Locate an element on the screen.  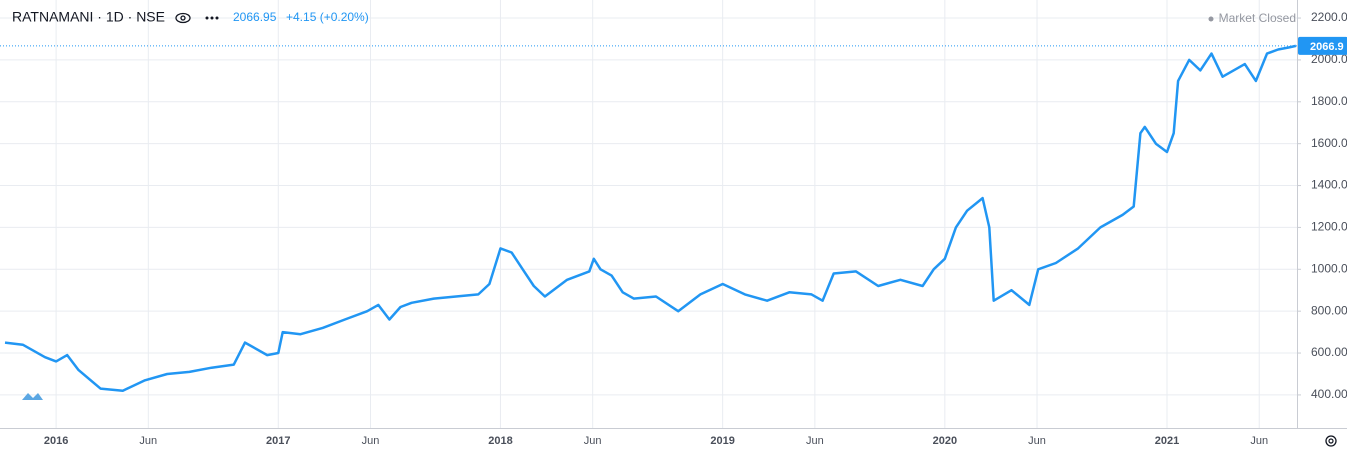
y-tick-label: 1600.00 is located at coordinates (1329, 143).